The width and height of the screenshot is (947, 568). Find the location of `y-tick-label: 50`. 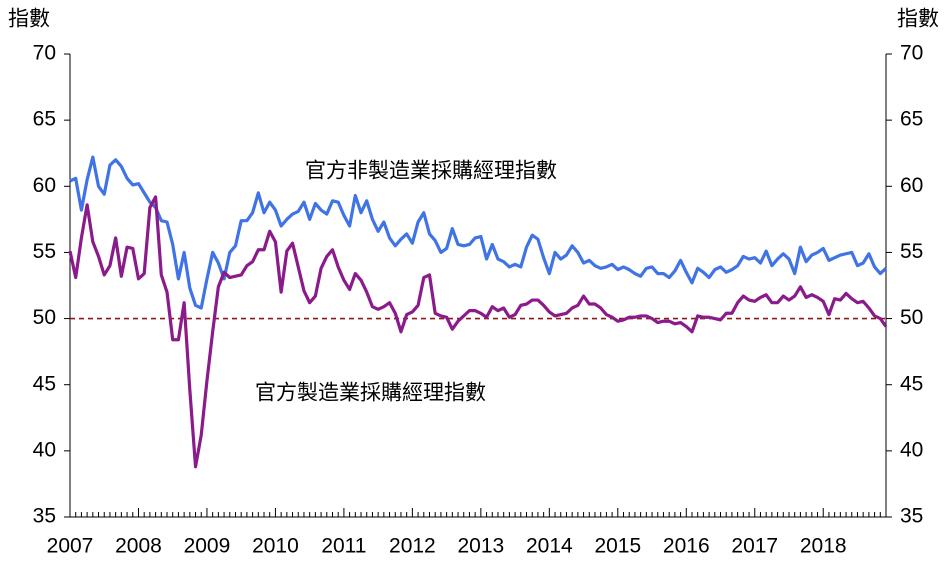

y-tick-label: 50 is located at coordinates (44, 317).